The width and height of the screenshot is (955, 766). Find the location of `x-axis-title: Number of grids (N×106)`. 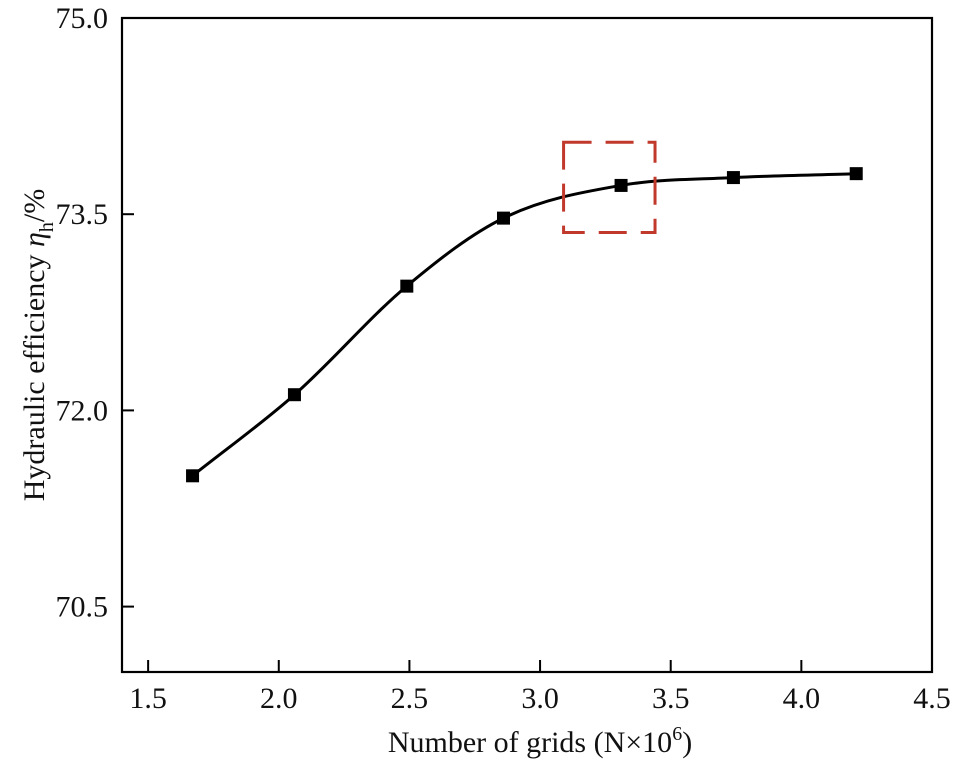

x-axis-title: Number of grids (N×106) is located at coordinates (540, 741).